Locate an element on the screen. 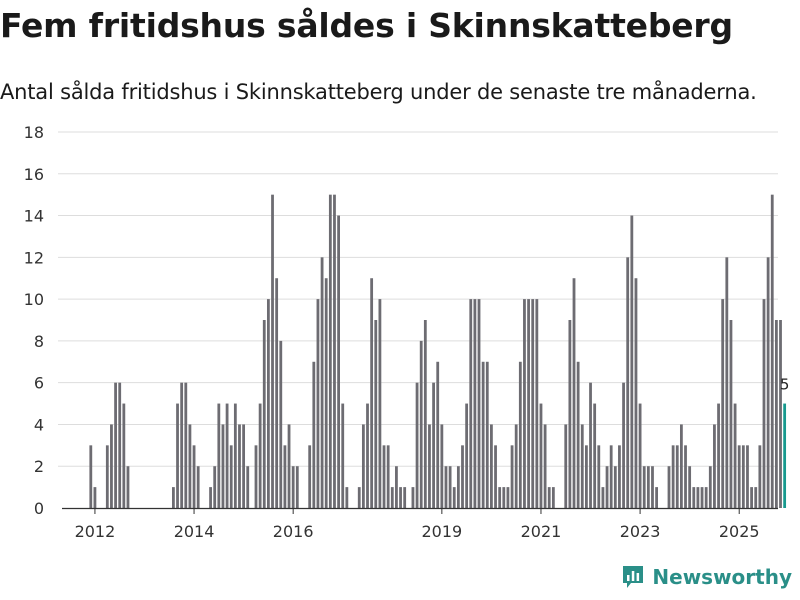  x-tick-label: 2012 is located at coordinates (95, 531).